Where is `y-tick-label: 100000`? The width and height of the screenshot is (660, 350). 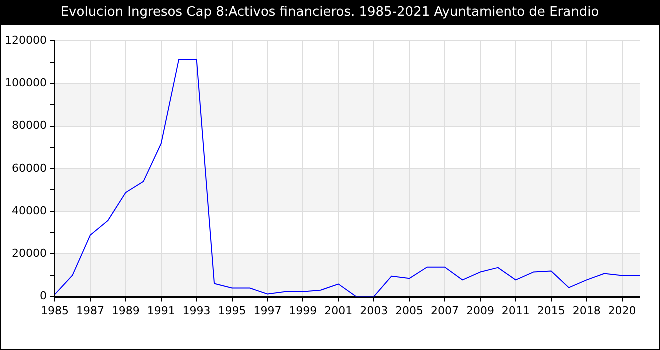
y-tick-label: 100000 is located at coordinates (25, 83).